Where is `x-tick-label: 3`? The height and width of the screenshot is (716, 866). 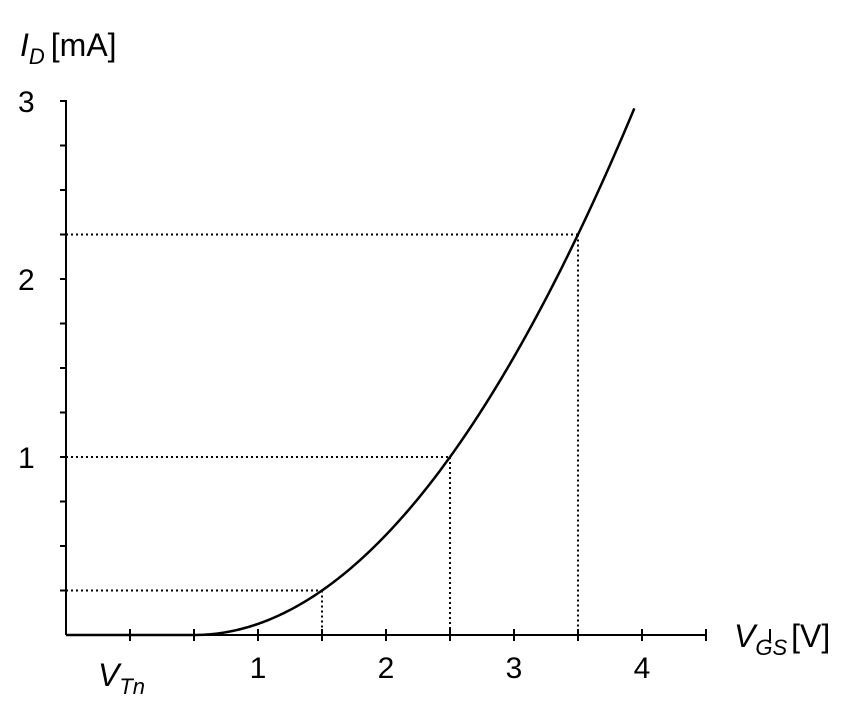
x-tick-label: 3 is located at coordinates (514, 668).